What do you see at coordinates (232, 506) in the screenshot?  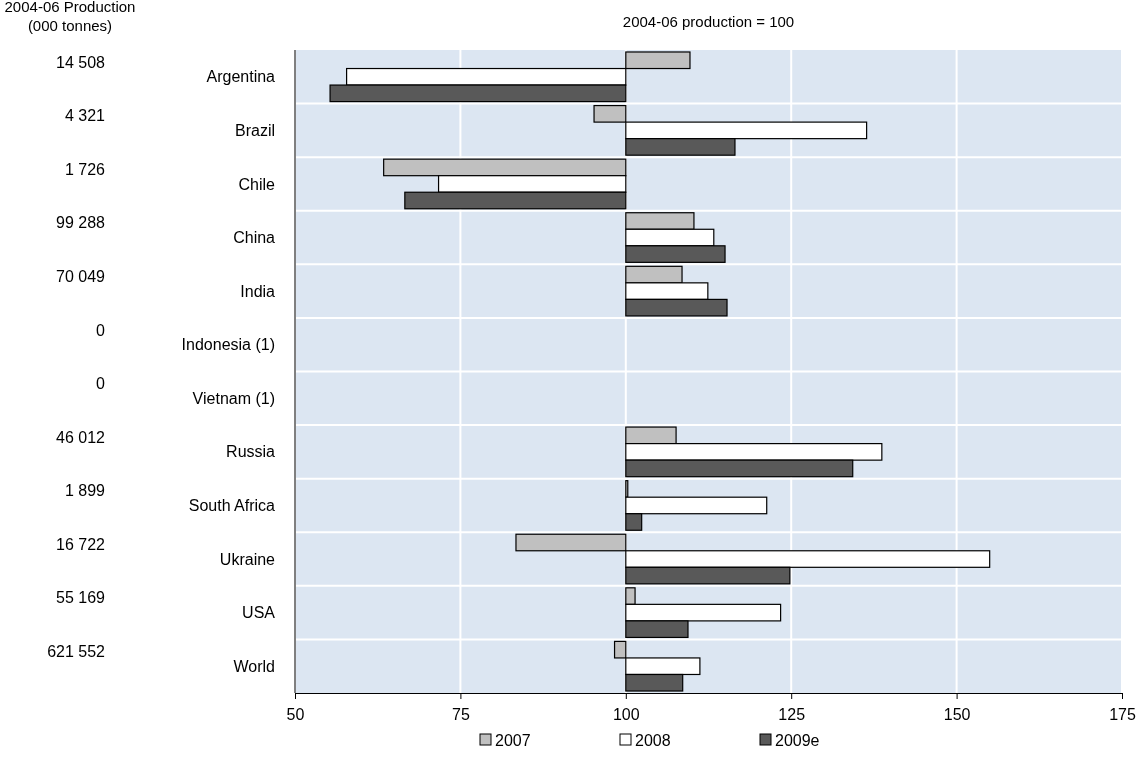 I see `y-tick-label: South Africa` at bounding box center [232, 506].